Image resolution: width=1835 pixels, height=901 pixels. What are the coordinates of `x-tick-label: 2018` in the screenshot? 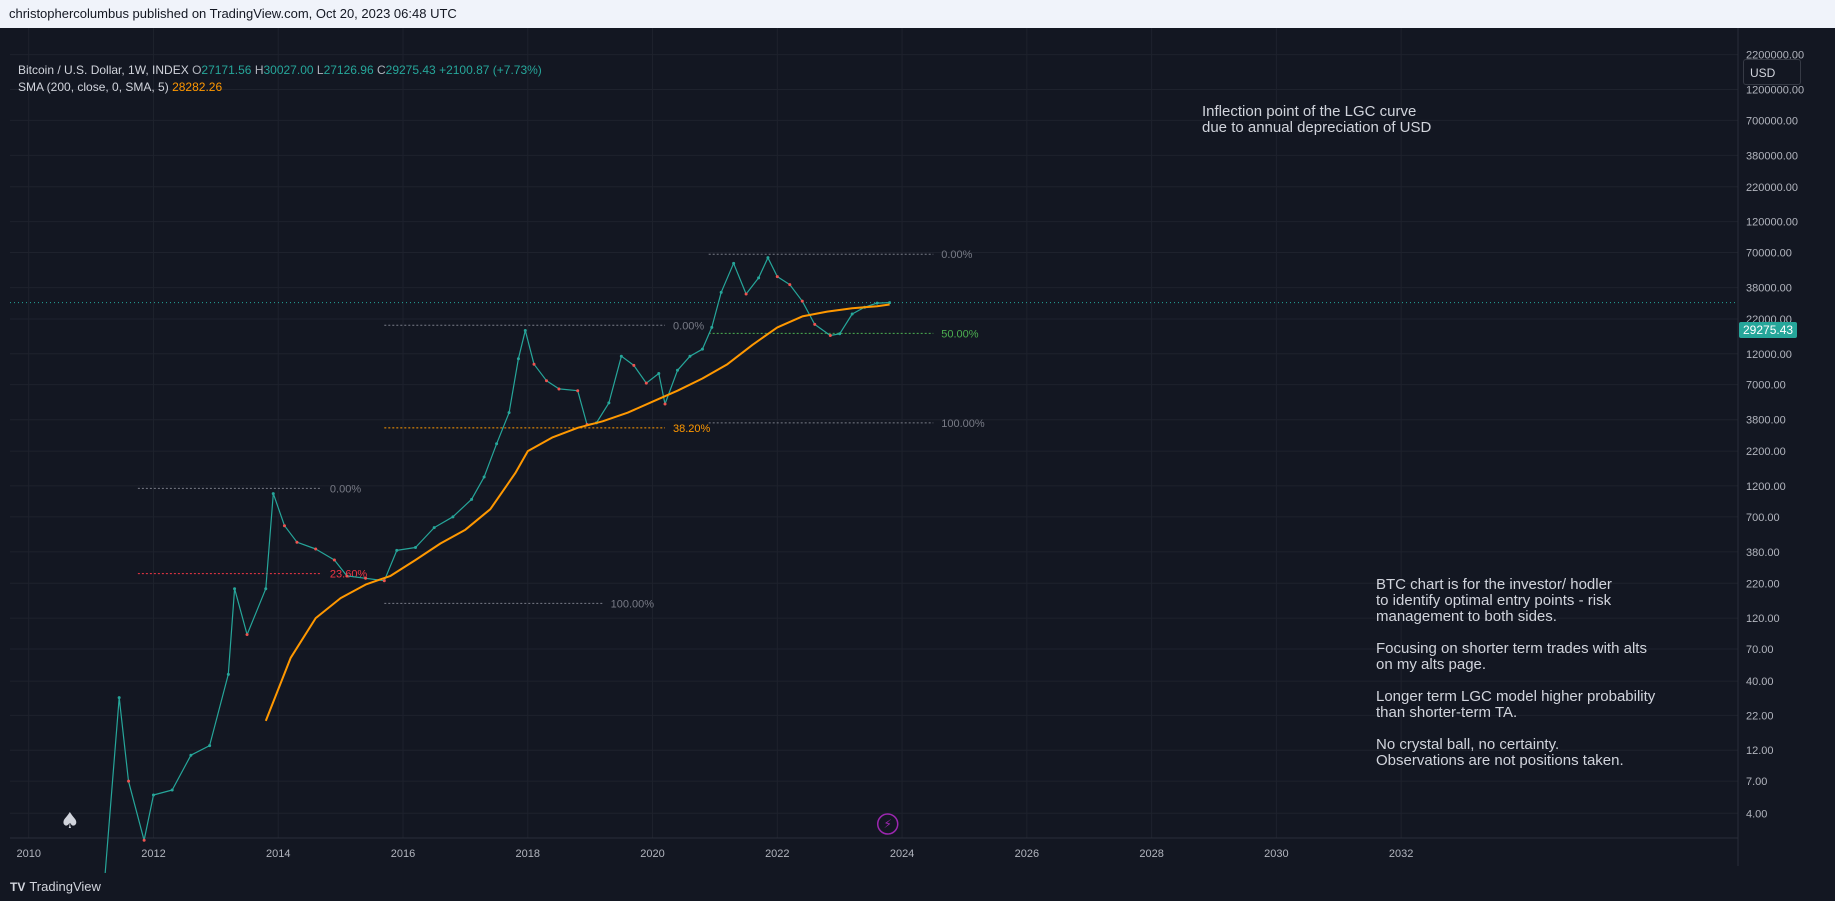 It's located at (528, 854).